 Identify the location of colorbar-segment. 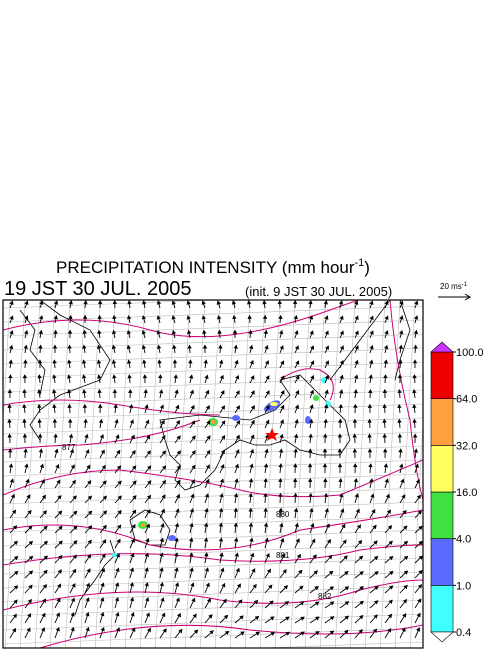
(442, 469).